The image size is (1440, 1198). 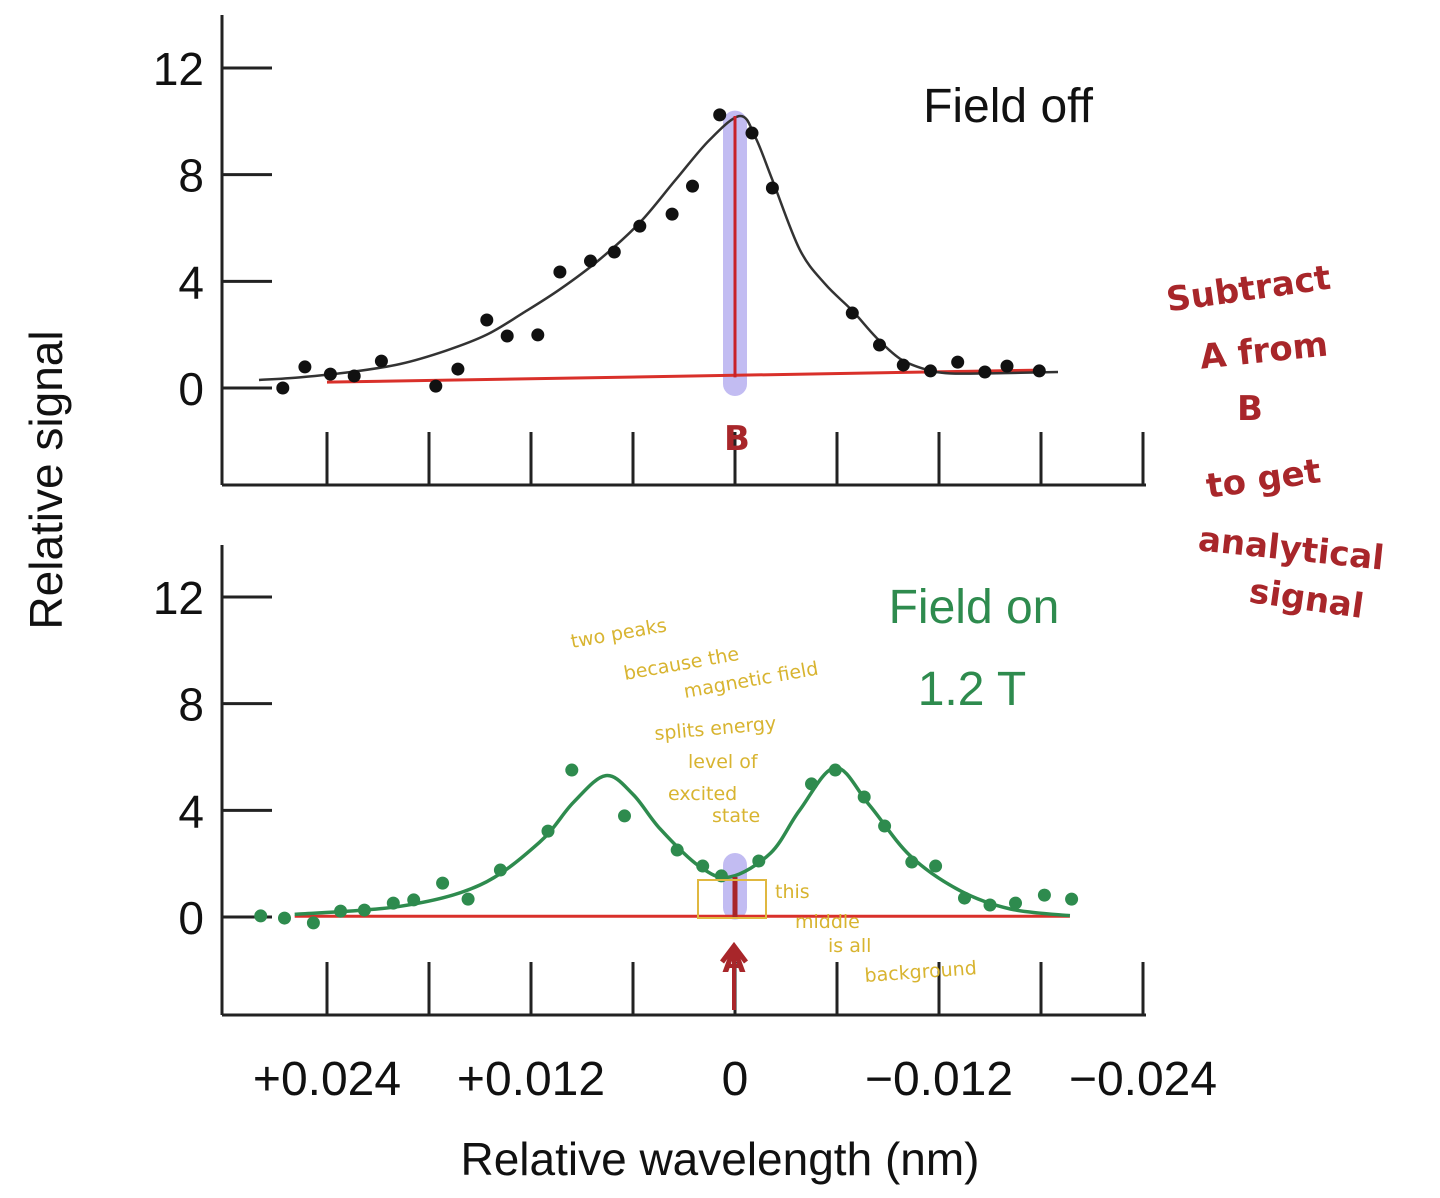 What do you see at coordinates (327, 1079) in the screenshot?
I see `x-tick-label: +0.024` at bounding box center [327, 1079].